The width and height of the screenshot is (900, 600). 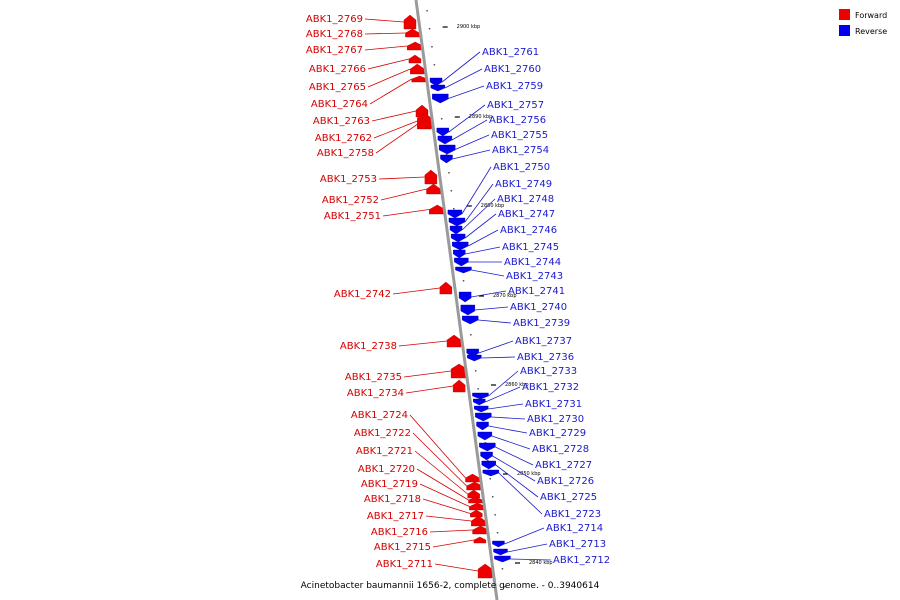 I want to click on reverse-gene-label: ABK1_2744, so click(x=532, y=262).